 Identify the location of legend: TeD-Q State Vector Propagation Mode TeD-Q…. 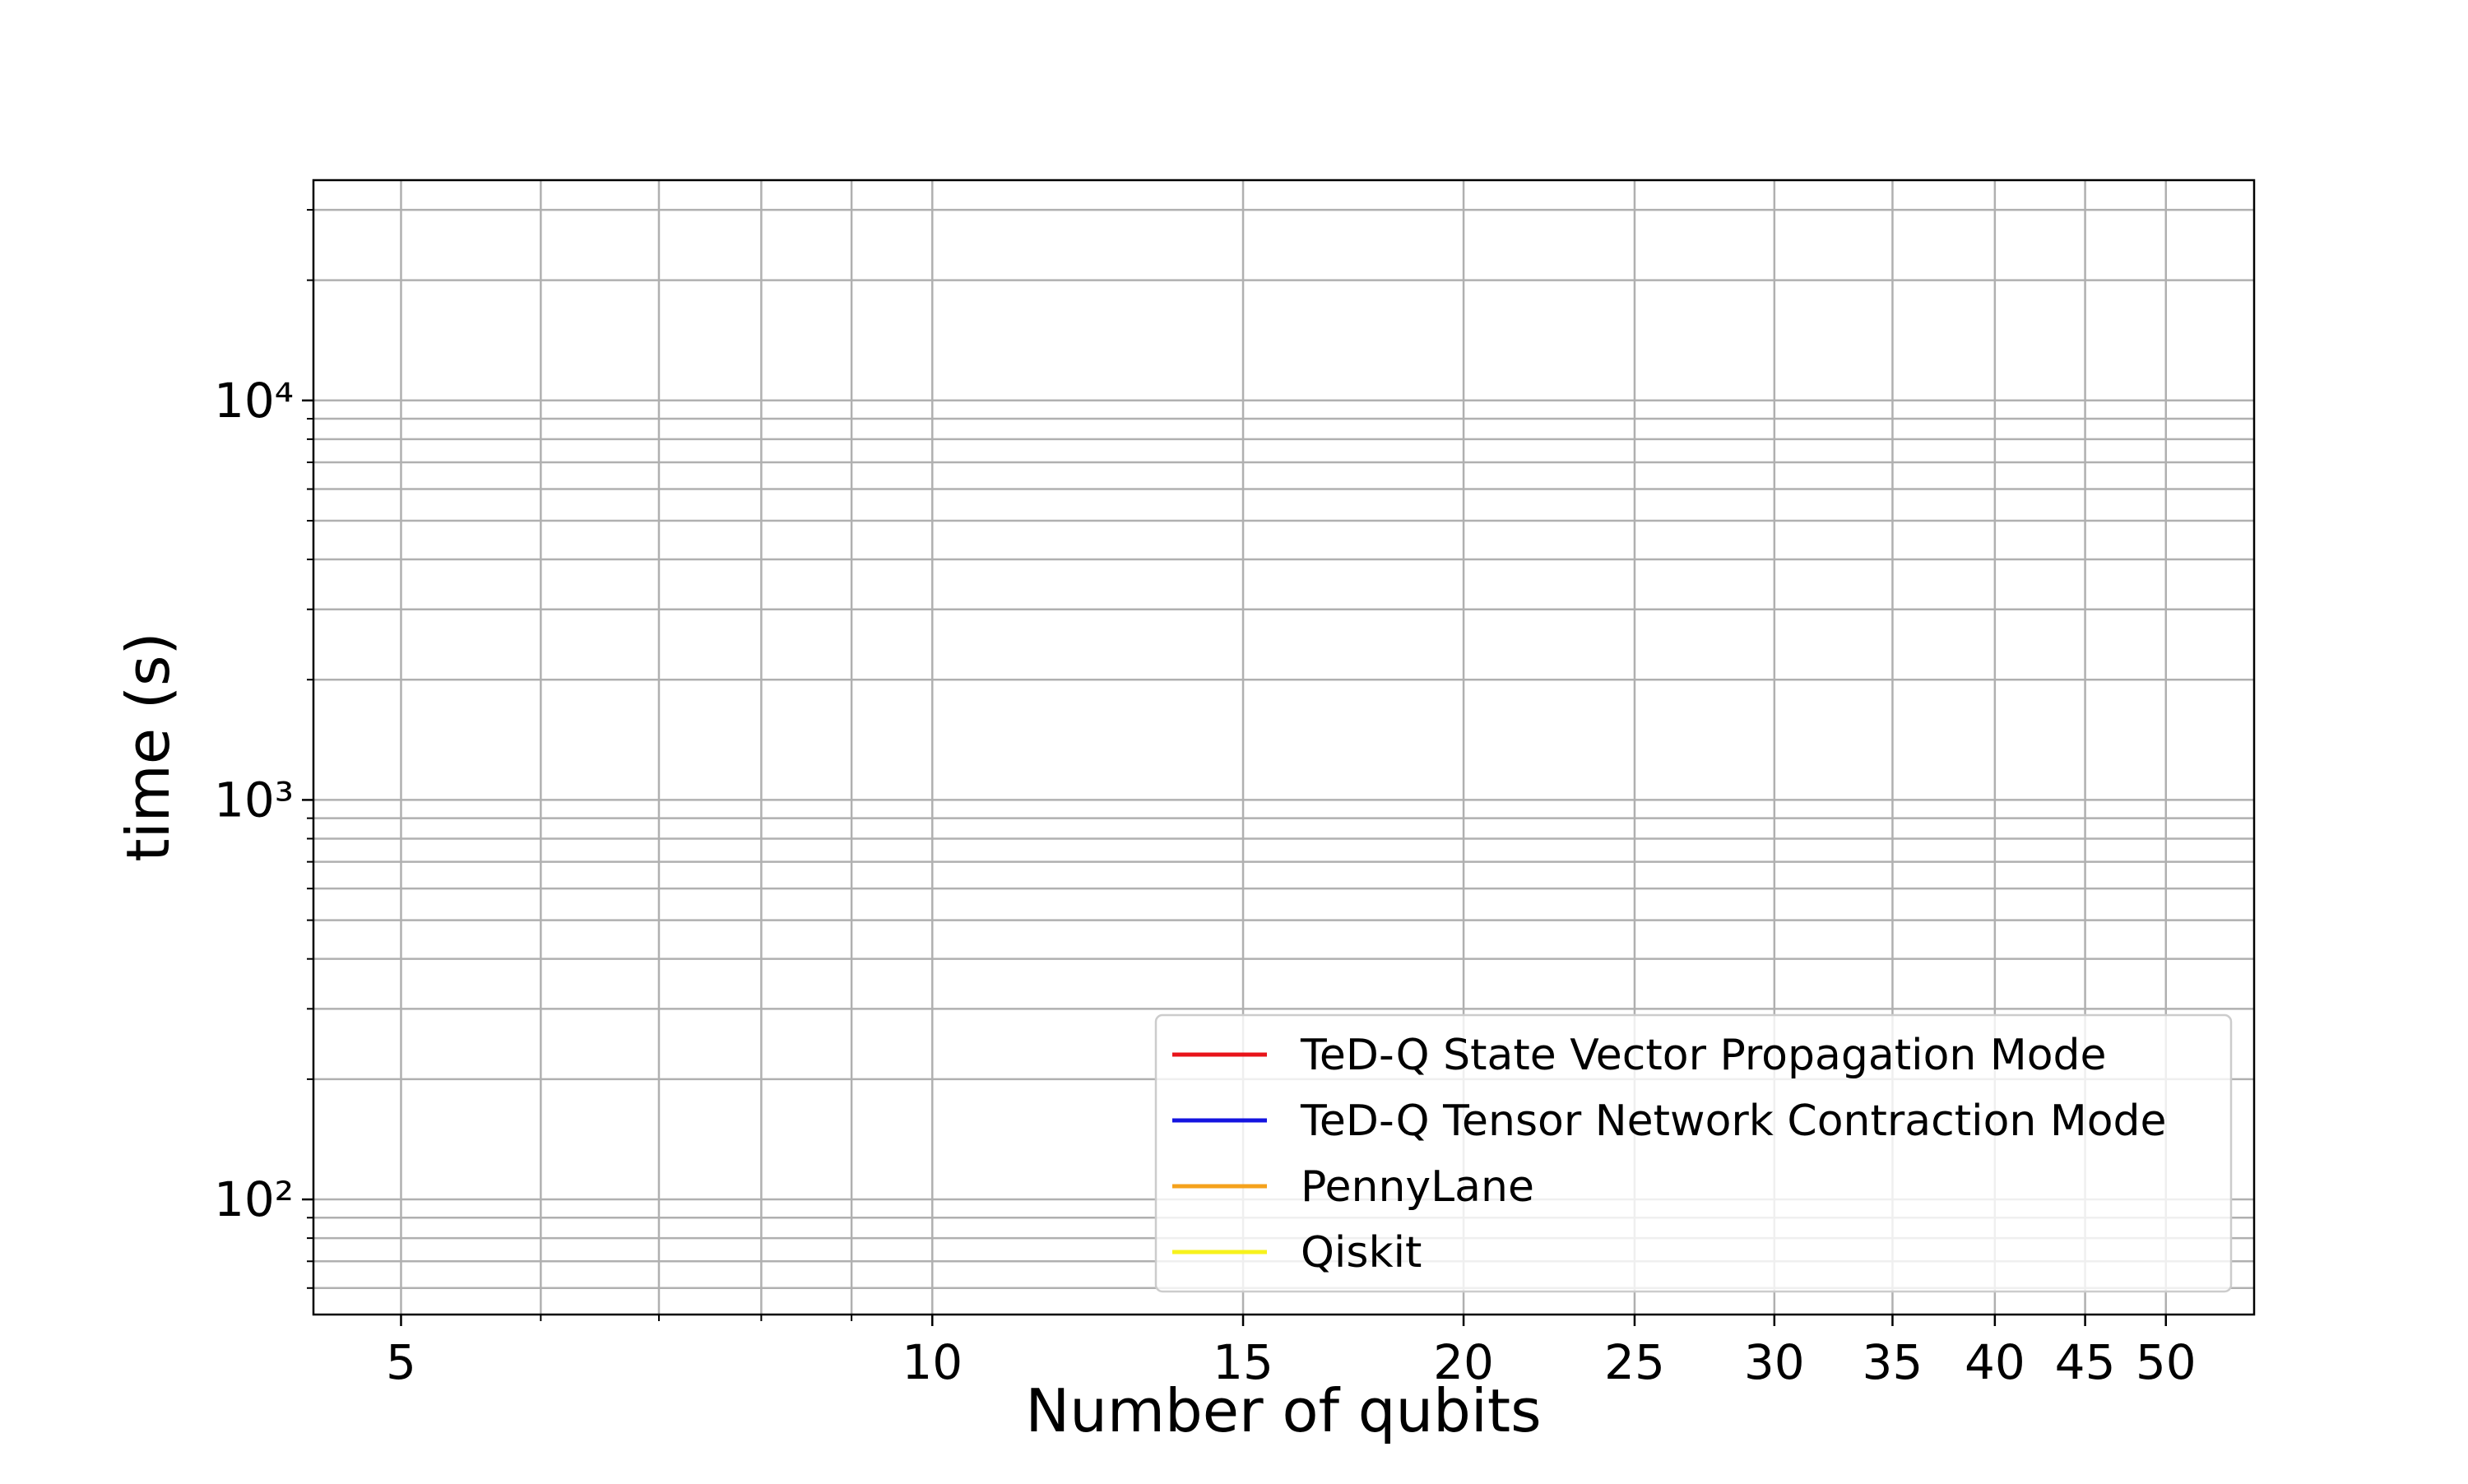
(1693, 1153).